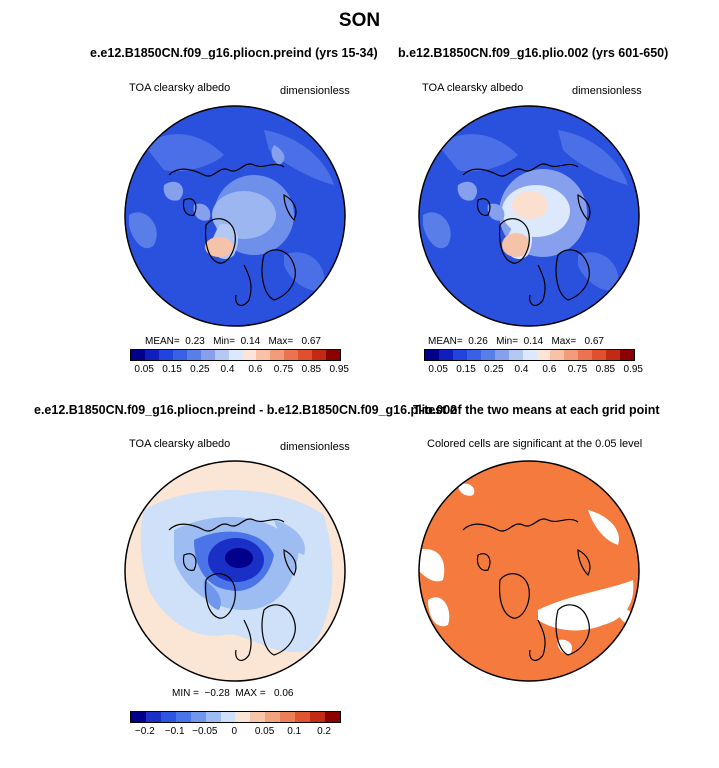 The image size is (719, 768). What do you see at coordinates (234, 731) in the screenshot?
I see `colorbar-3-tick-label: 0` at bounding box center [234, 731].